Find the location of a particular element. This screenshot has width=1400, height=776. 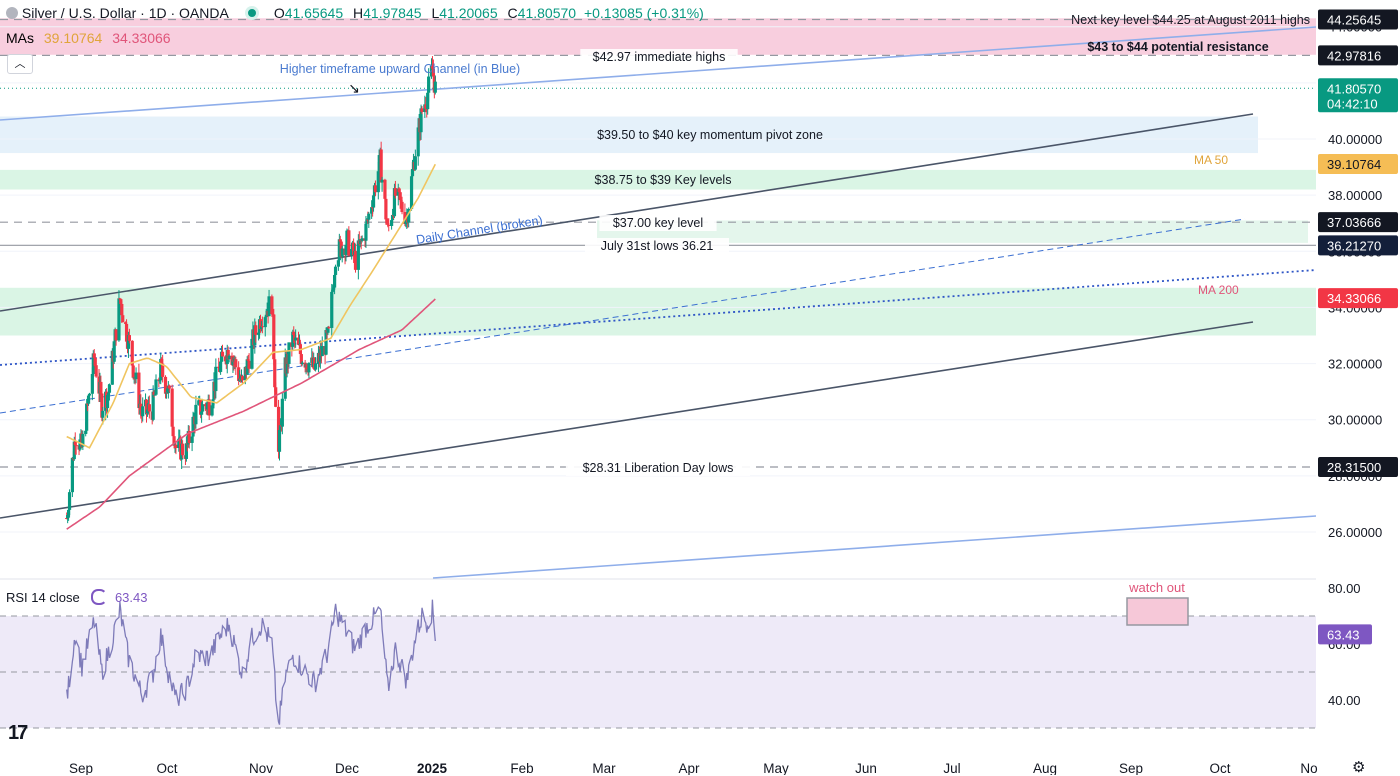

close-value: 41.80570 is located at coordinates (547, 13).